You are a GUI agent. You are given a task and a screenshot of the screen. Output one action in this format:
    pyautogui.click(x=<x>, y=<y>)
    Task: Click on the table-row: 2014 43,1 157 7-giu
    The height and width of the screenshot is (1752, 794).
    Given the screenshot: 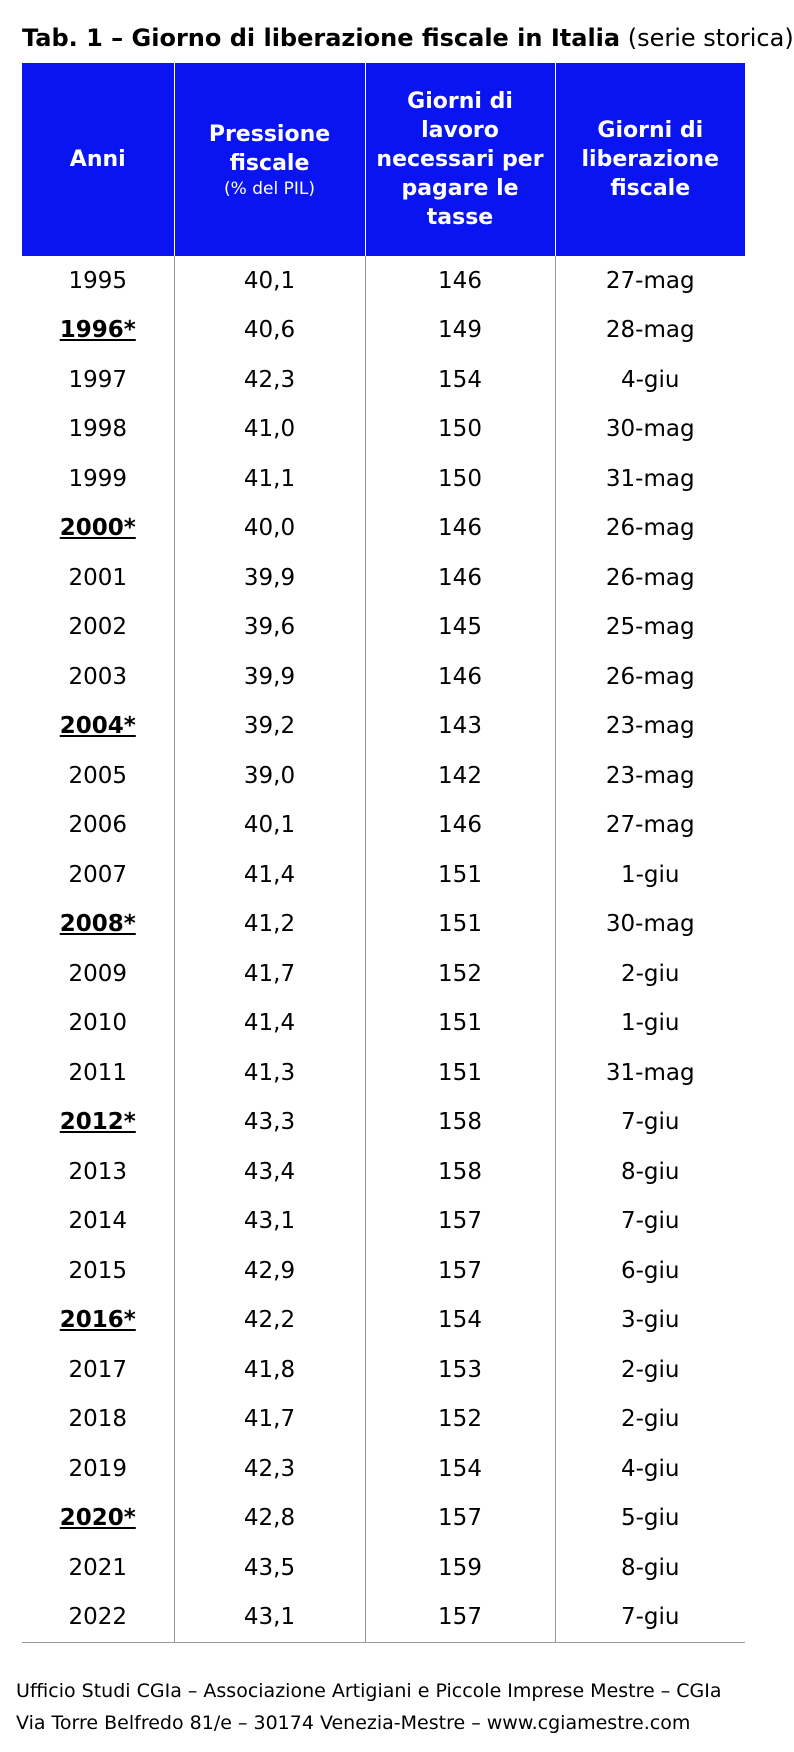 What is the action you would take?
    pyautogui.click(x=383, y=1221)
    